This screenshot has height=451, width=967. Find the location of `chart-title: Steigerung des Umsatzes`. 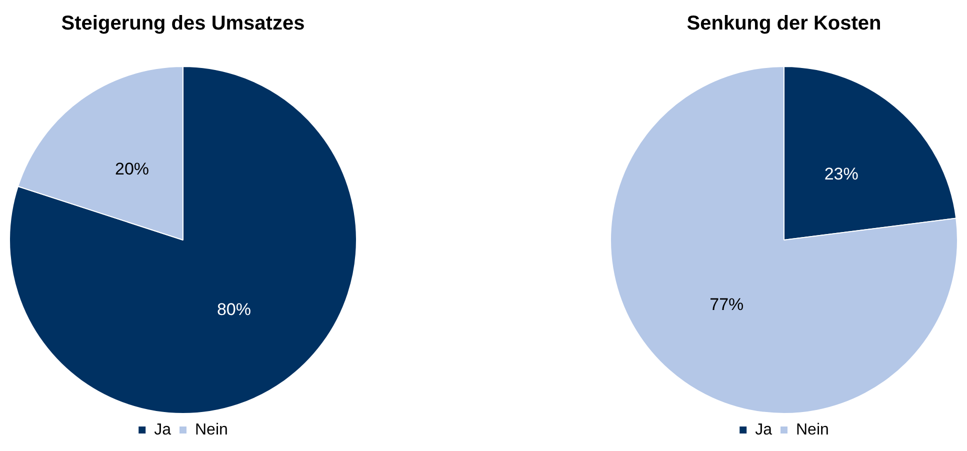

chart-title: Steigerung des Umsatzes is located at coordinates (183, 23).